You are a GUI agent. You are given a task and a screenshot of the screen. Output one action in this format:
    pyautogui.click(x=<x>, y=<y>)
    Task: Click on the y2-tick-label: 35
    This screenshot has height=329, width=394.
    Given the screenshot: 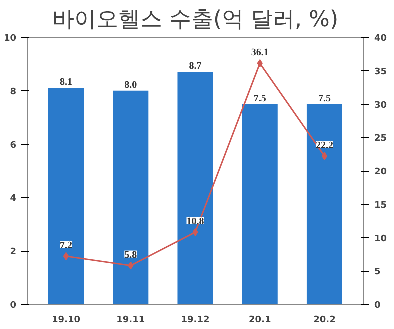 What is the action you would take?
    pyautogui.click(x=381, y=72)
    